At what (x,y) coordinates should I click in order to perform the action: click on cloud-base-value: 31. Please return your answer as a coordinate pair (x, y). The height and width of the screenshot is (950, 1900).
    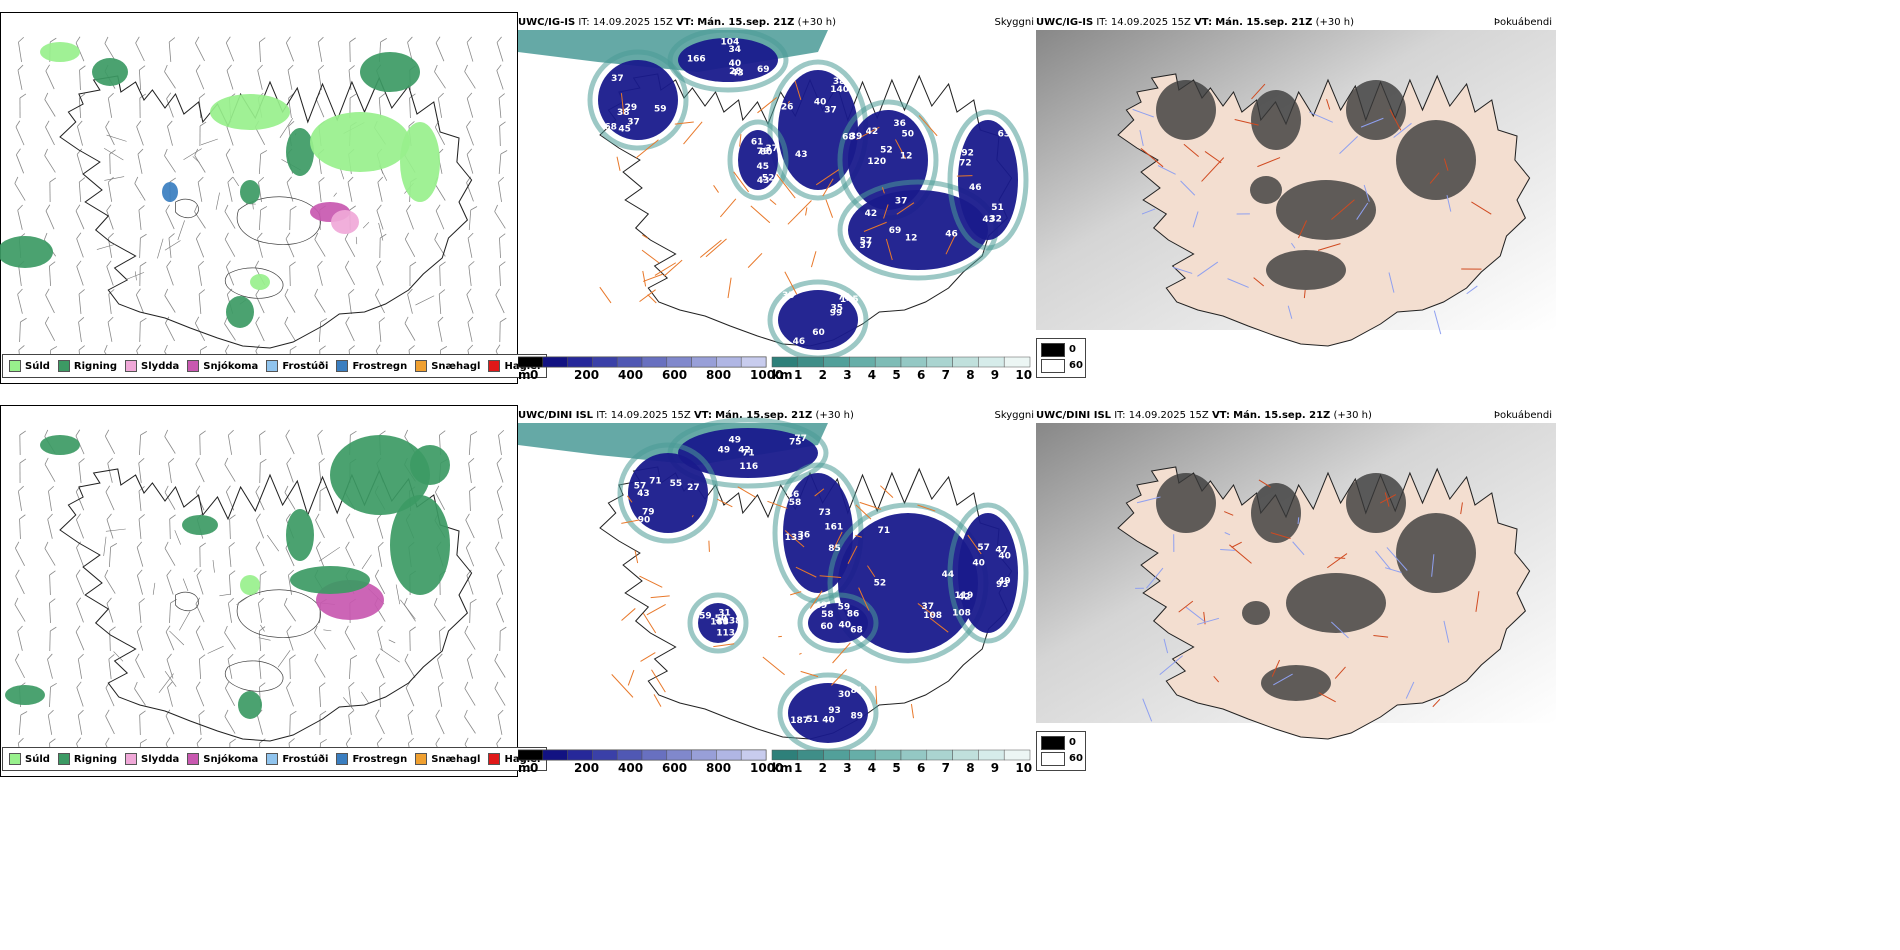
    Looking at the image, I should click on (724, 614).